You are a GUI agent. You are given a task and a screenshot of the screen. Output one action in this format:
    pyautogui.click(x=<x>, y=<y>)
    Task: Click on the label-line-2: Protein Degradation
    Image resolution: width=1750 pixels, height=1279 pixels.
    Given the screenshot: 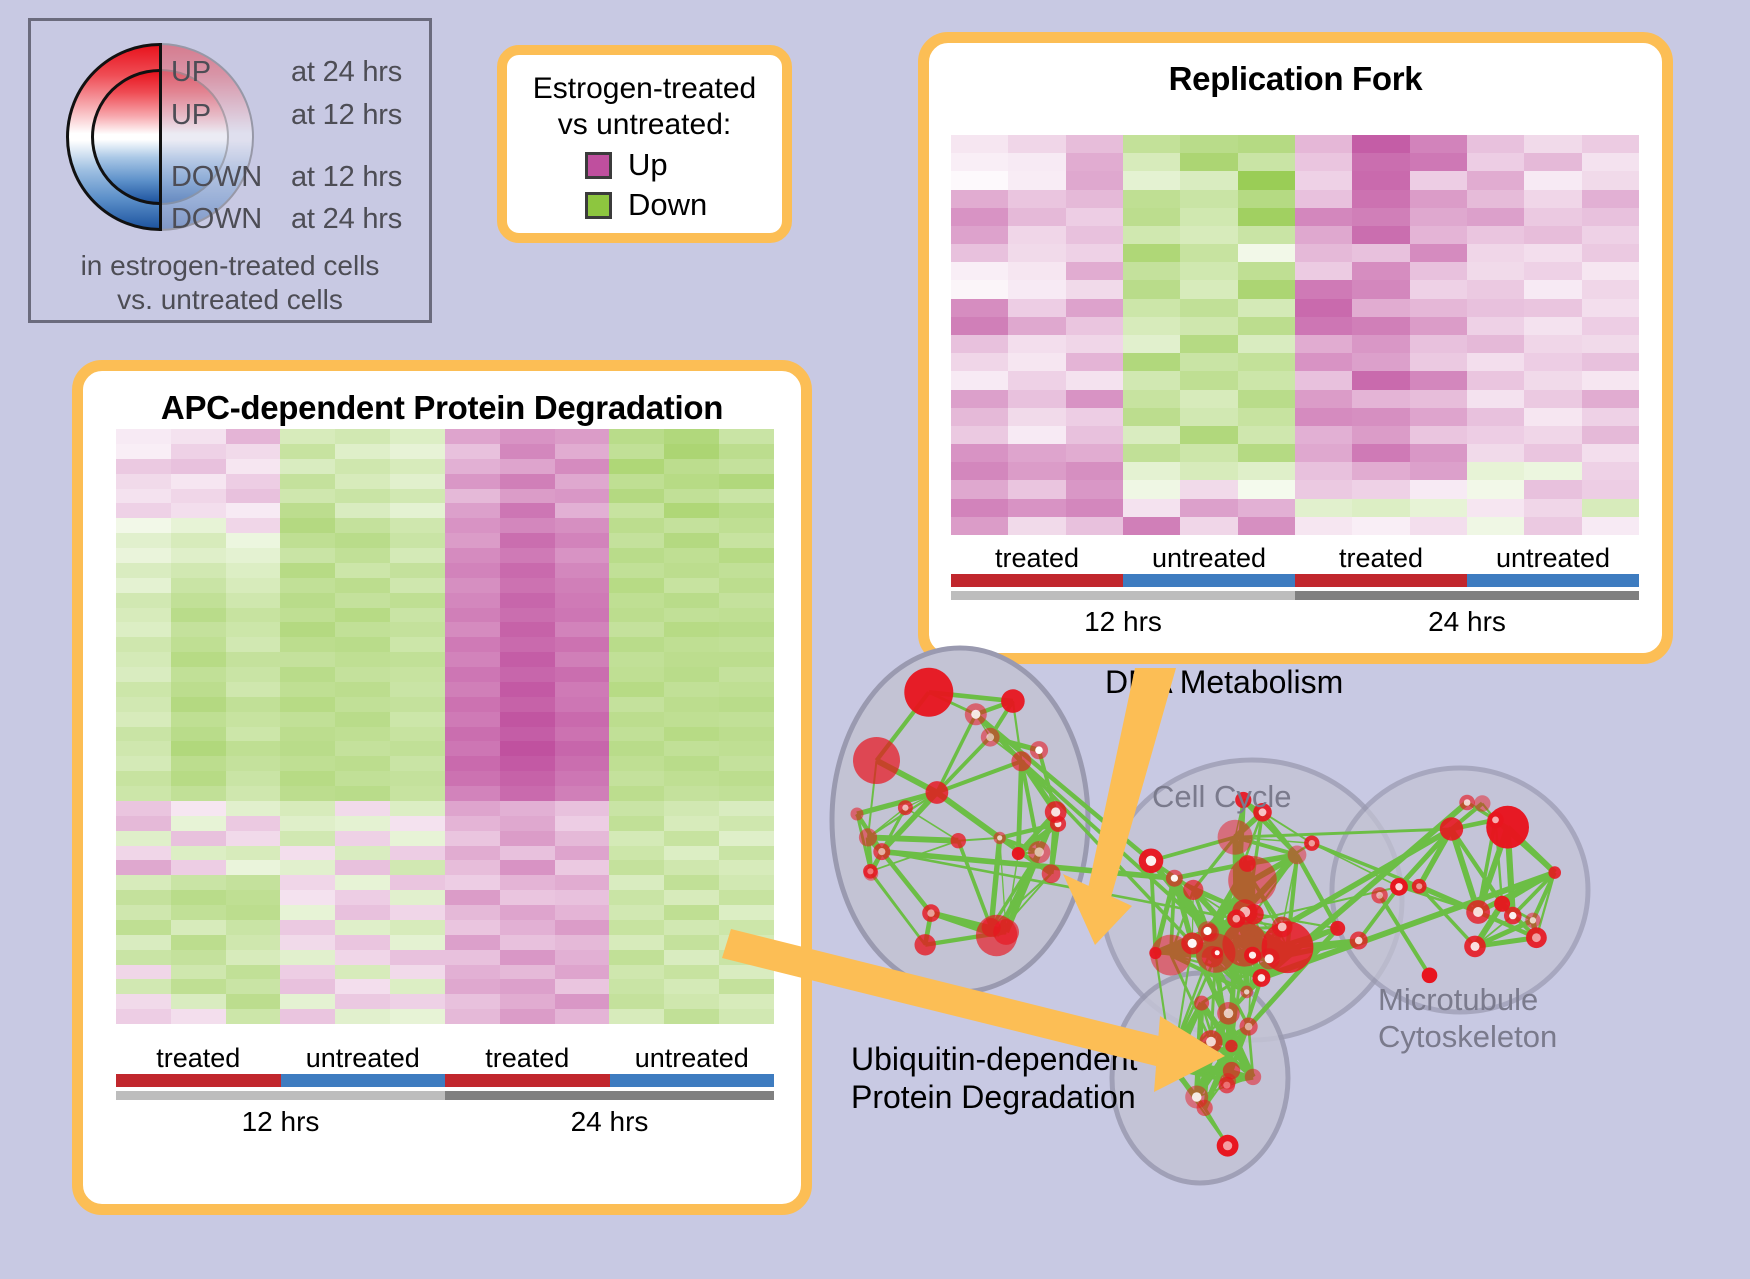 What is the action you would take?
    pyautogui.click(x=993, y=1097)
    